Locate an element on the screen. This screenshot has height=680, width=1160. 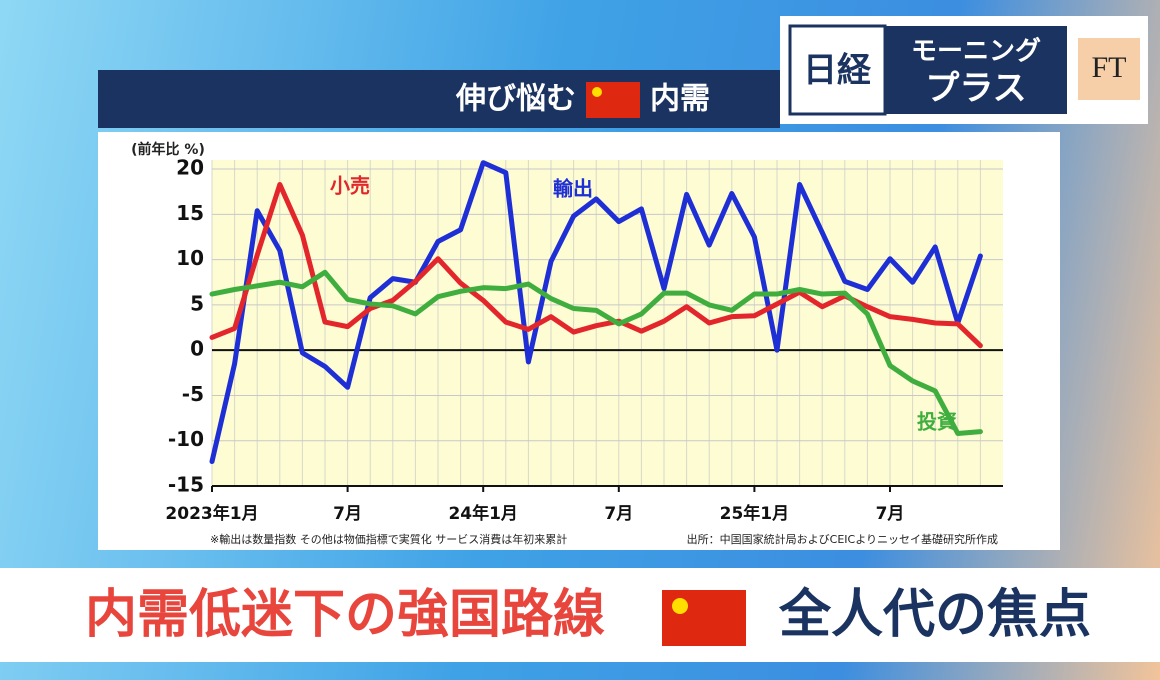
logo-panel is located at coordinates (976, 70).